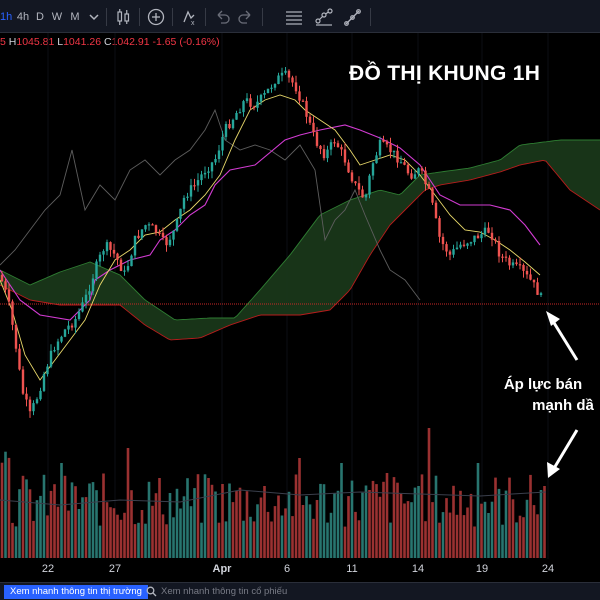 This screenshot has height=600, width=600. Describe the element at coordinates (353, 17) in the screenshot. I see `brush-icon` at that location.